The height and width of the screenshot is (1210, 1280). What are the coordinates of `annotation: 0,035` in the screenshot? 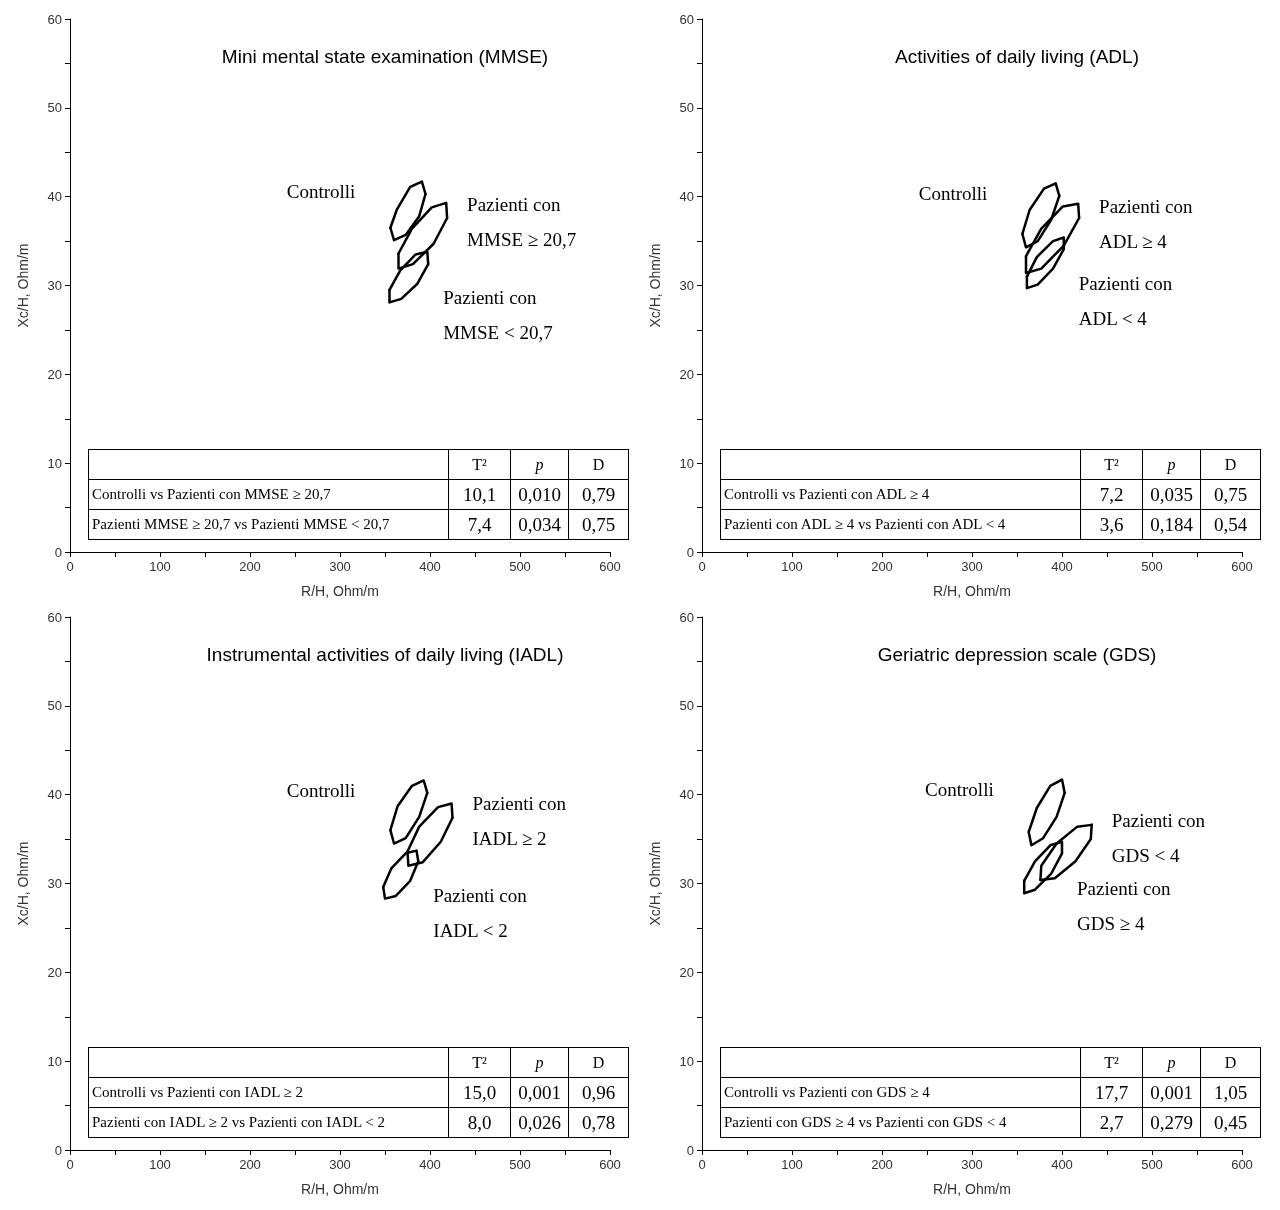 It's located at (1171, 494).